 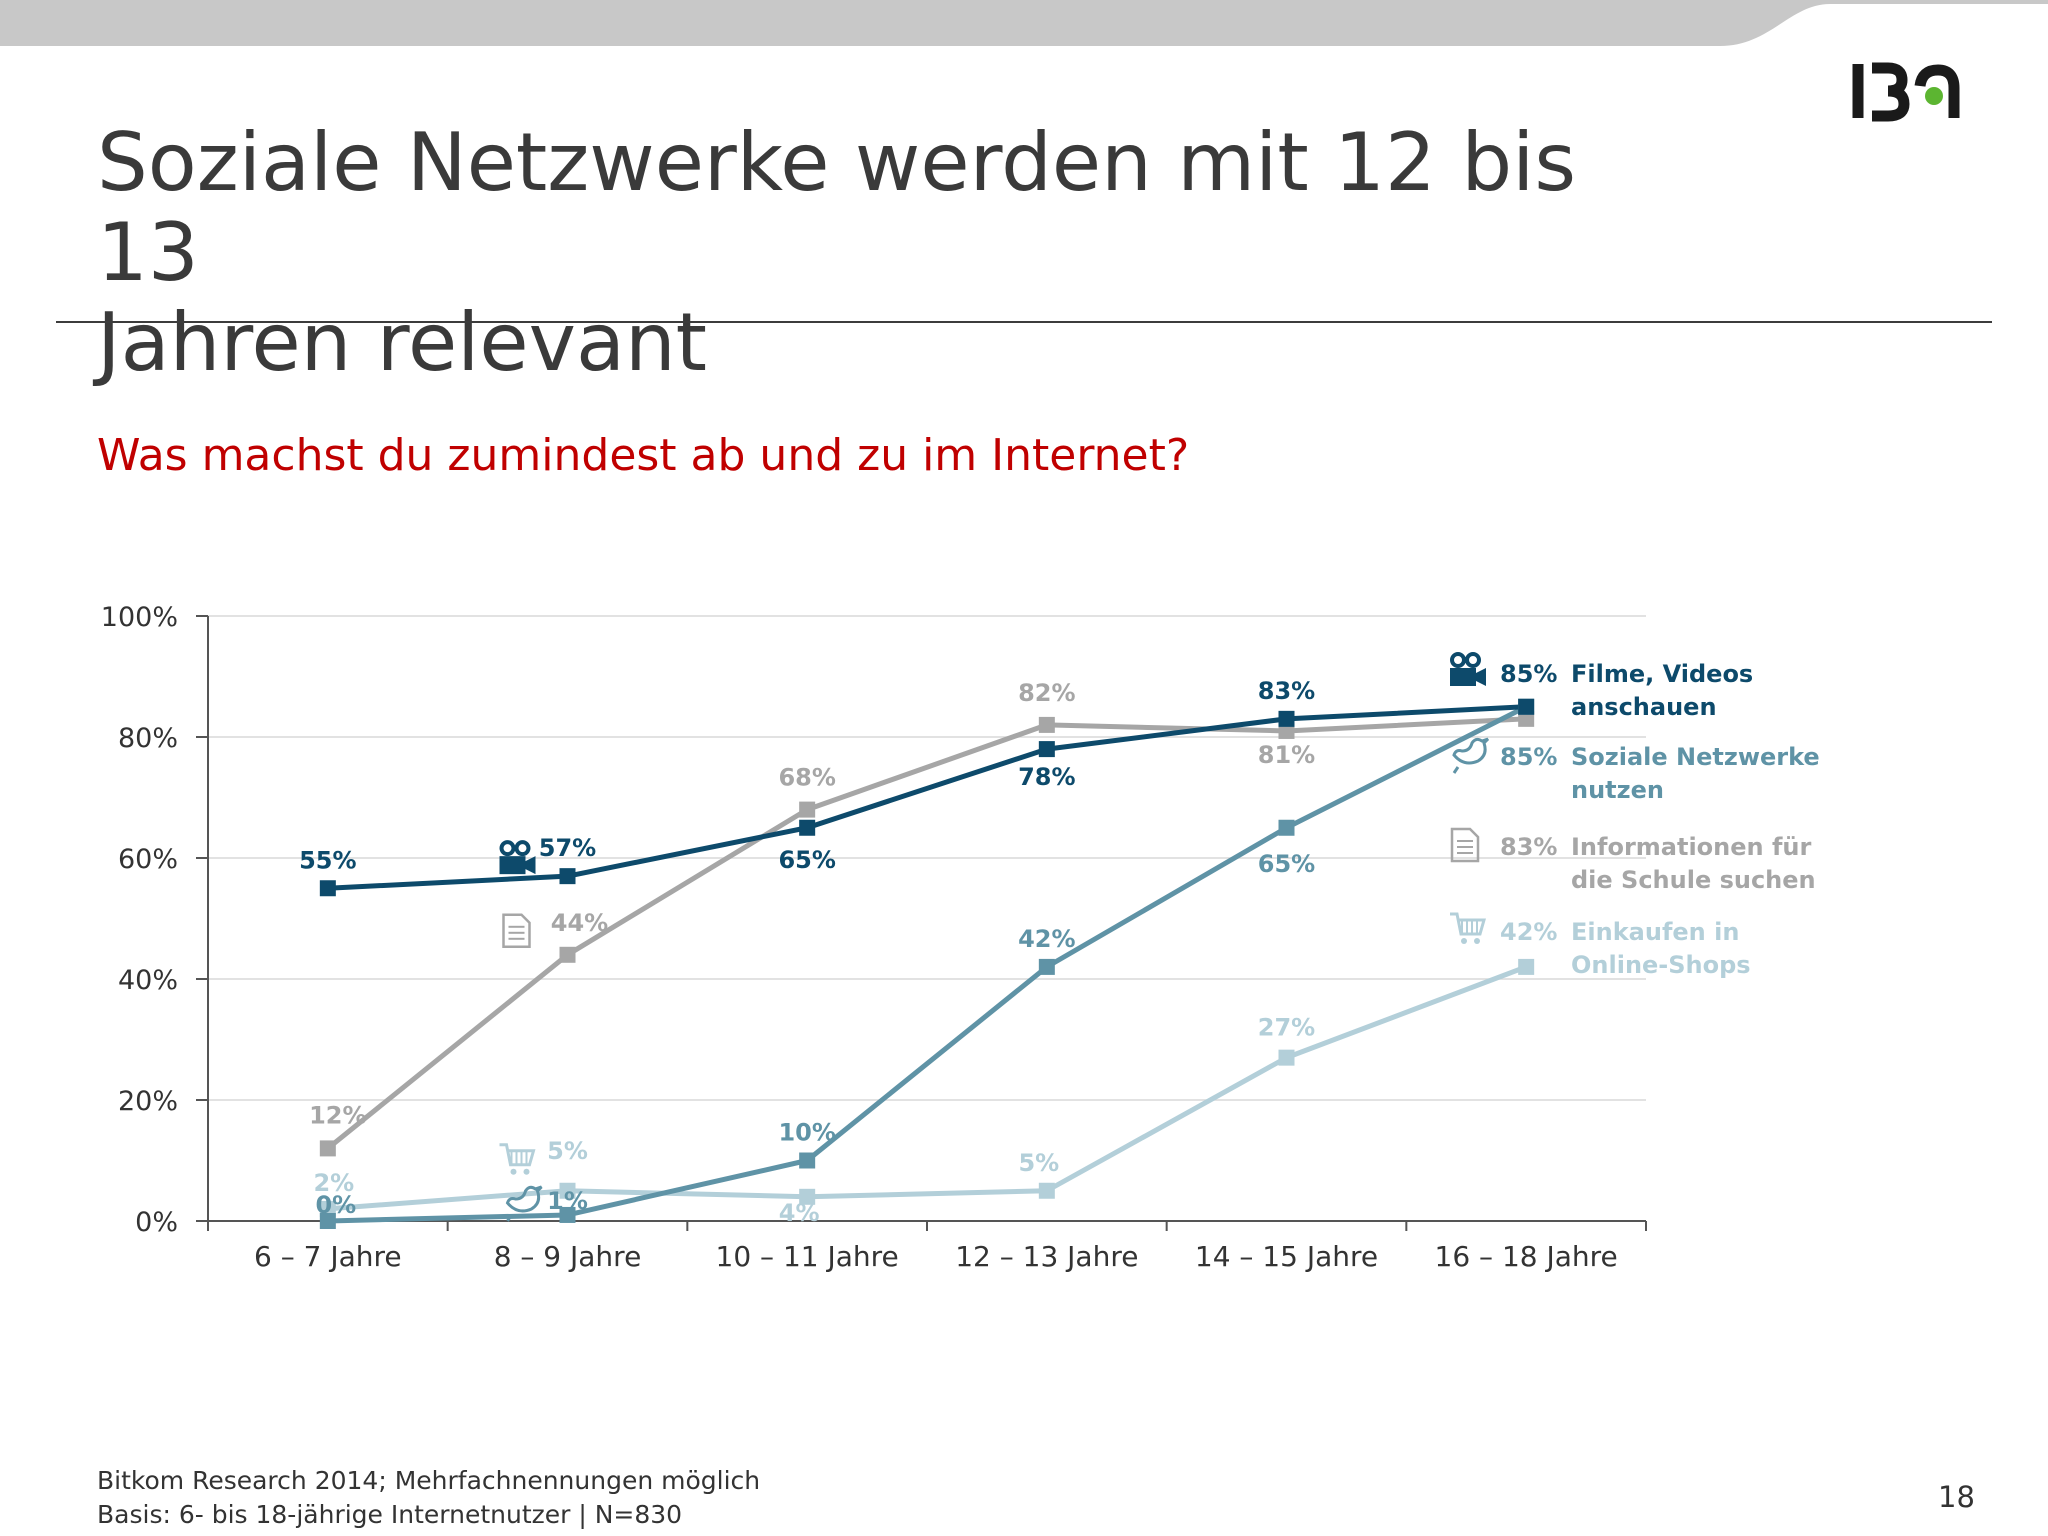 I want to click on data-label-sozial: 0%, so click(x=335, y=1205).